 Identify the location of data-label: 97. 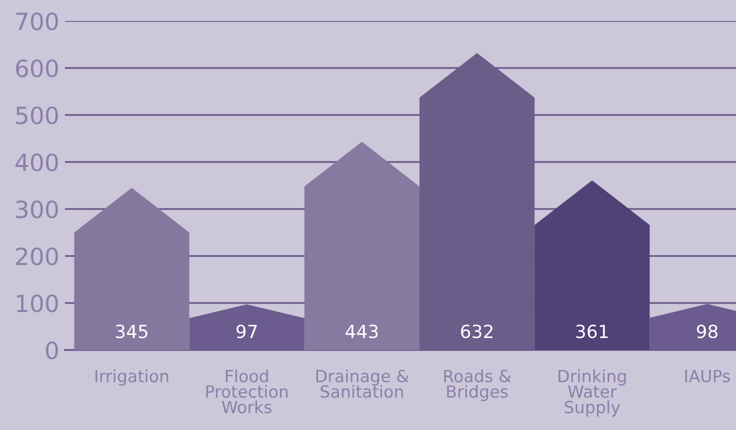
(246, 331).